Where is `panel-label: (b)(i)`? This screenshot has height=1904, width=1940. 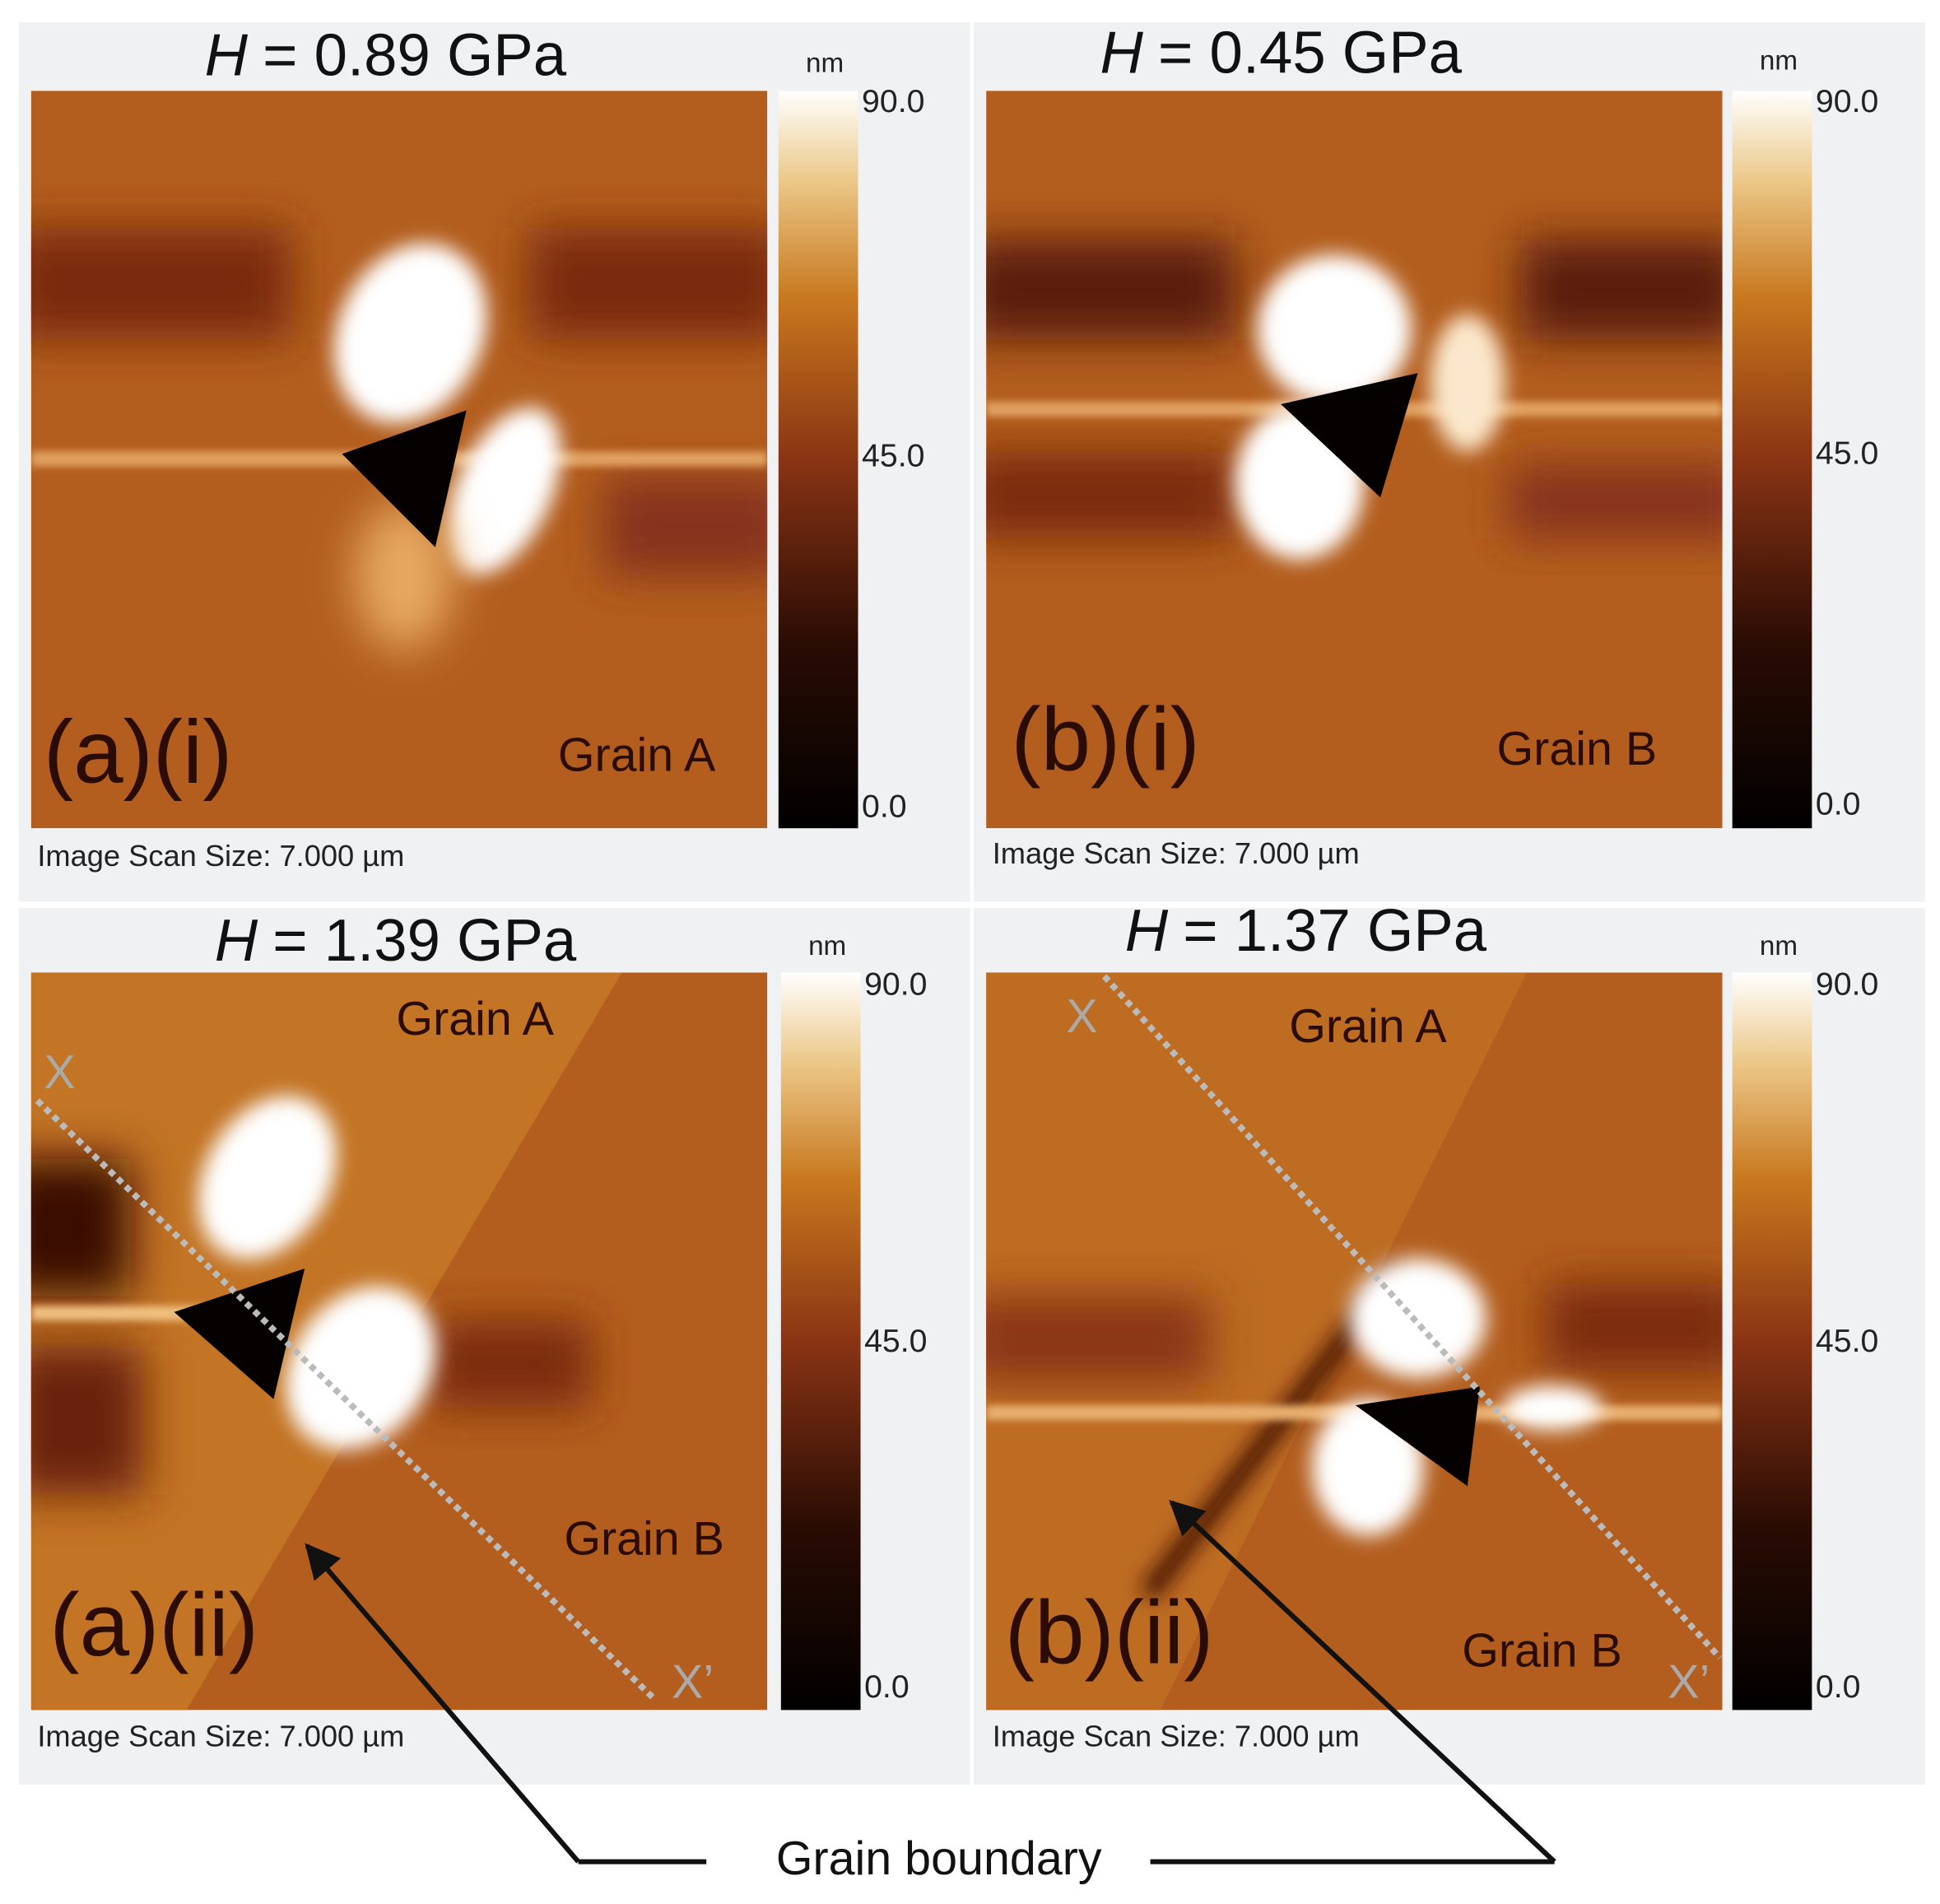 panel-label: (b)(i) is located at coordinates (1105, 739).